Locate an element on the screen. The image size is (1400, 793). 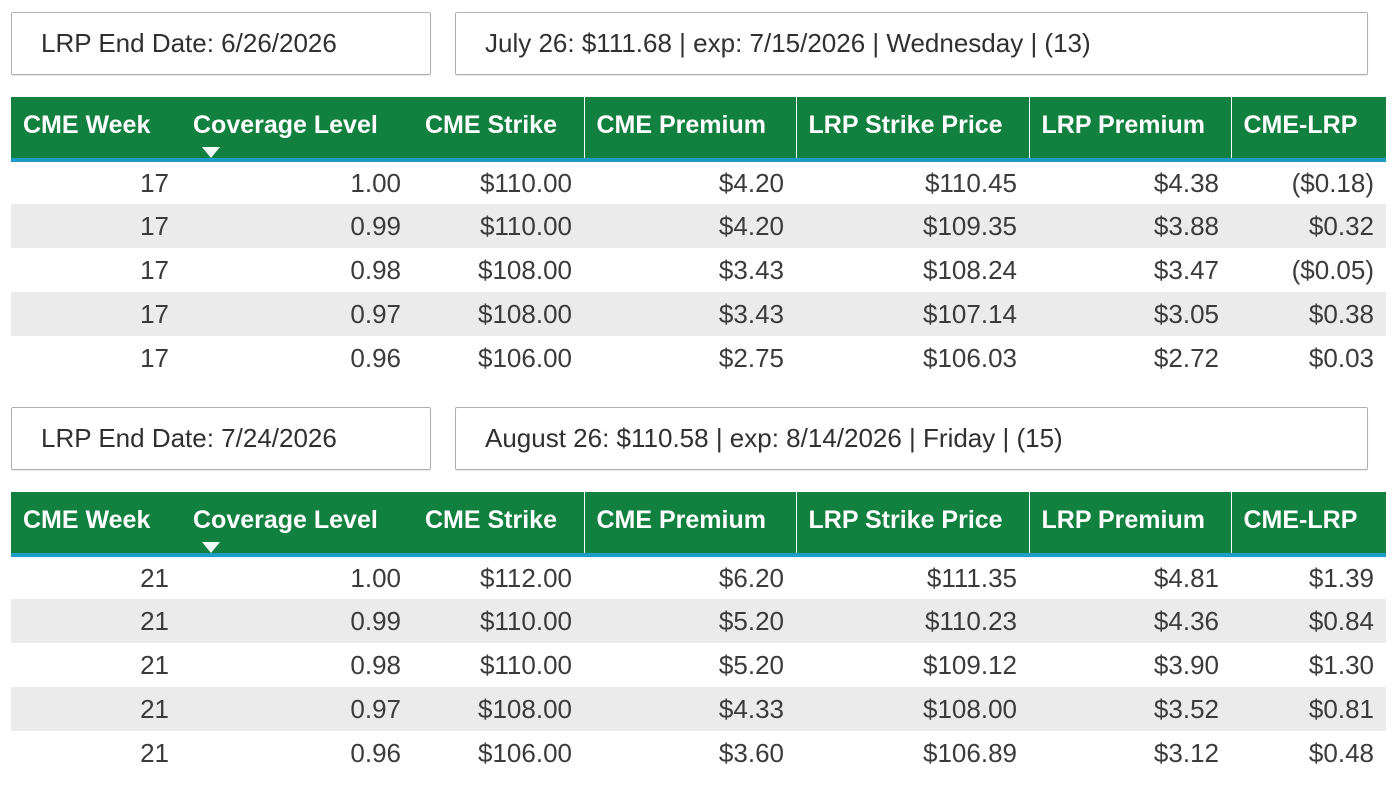
lrp-end-date-card-2: LRP End Date: 7/24/2026 is located at coordinates (221, 438).